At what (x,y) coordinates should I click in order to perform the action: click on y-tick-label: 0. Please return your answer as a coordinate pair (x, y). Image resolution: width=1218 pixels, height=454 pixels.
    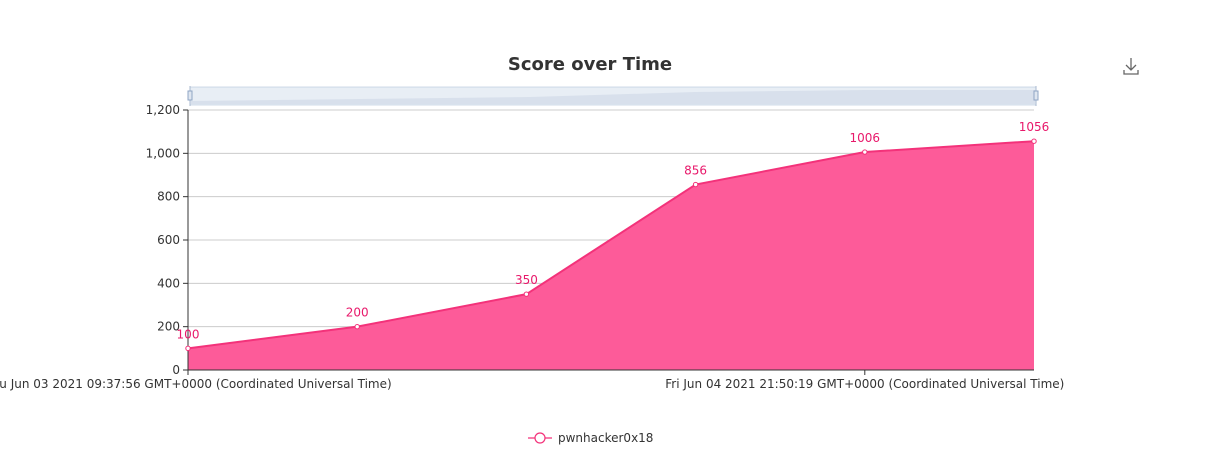
    Looking at the image, I should click on (176, 370).